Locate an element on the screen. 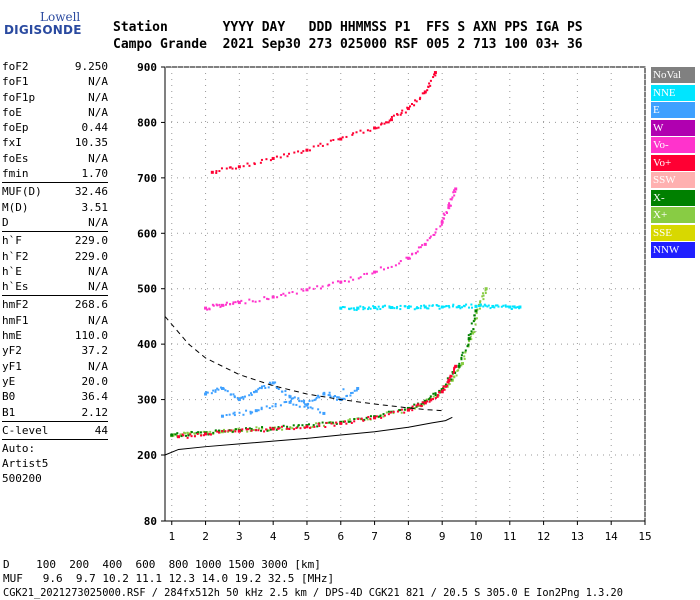  param-label: hmF1 is located at coordinates (15, 320).